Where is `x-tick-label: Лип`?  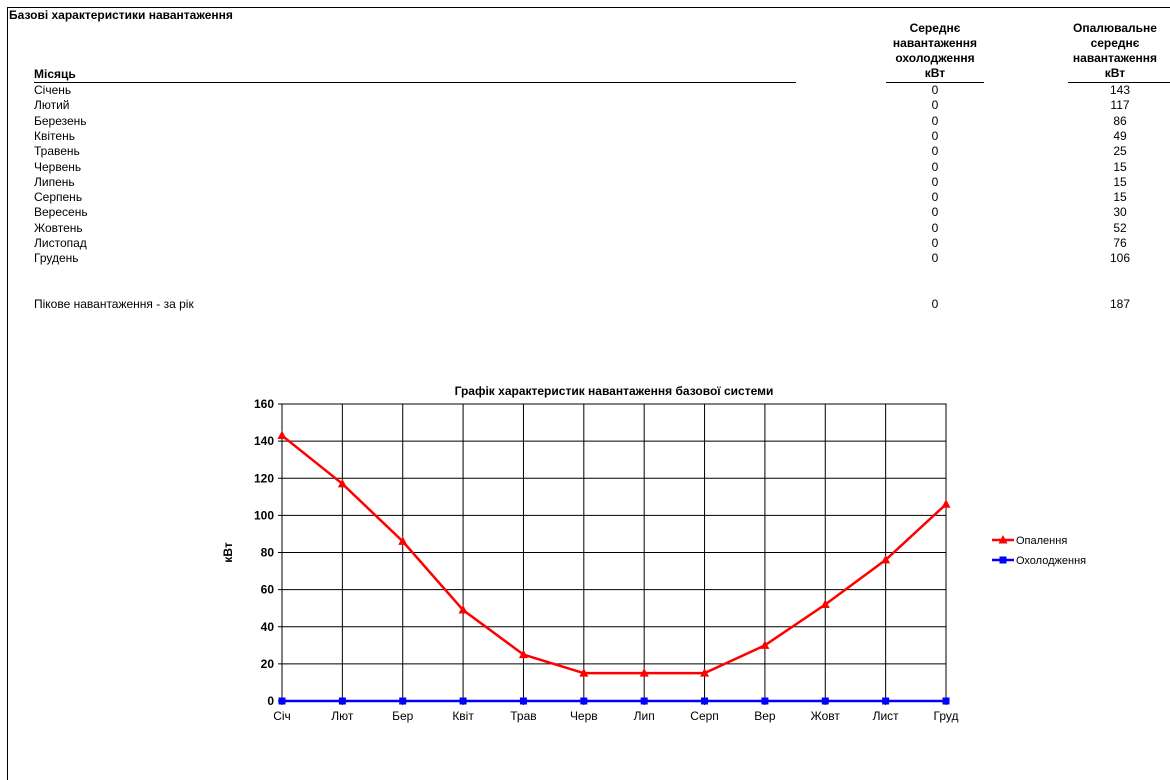
x-tick-label: Лип is located at coordinates (644, 716).